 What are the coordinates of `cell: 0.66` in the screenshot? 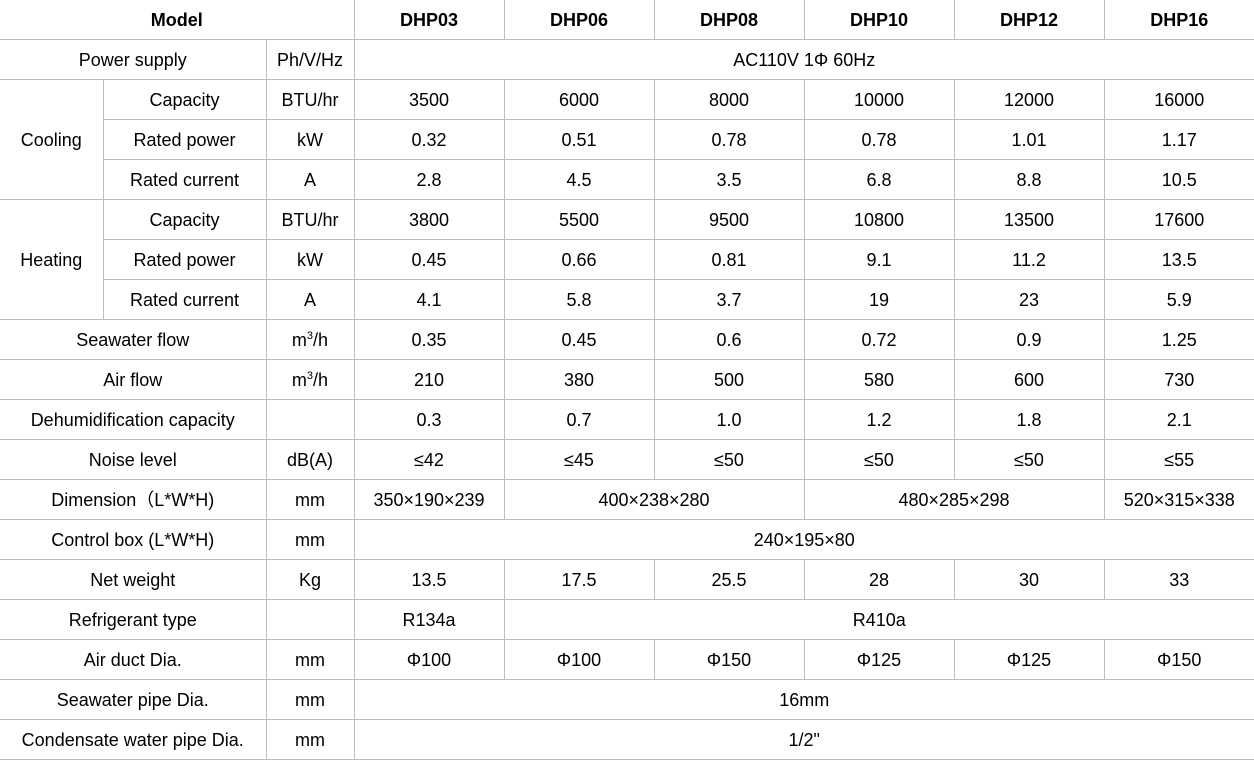 It's located at (579, 259).